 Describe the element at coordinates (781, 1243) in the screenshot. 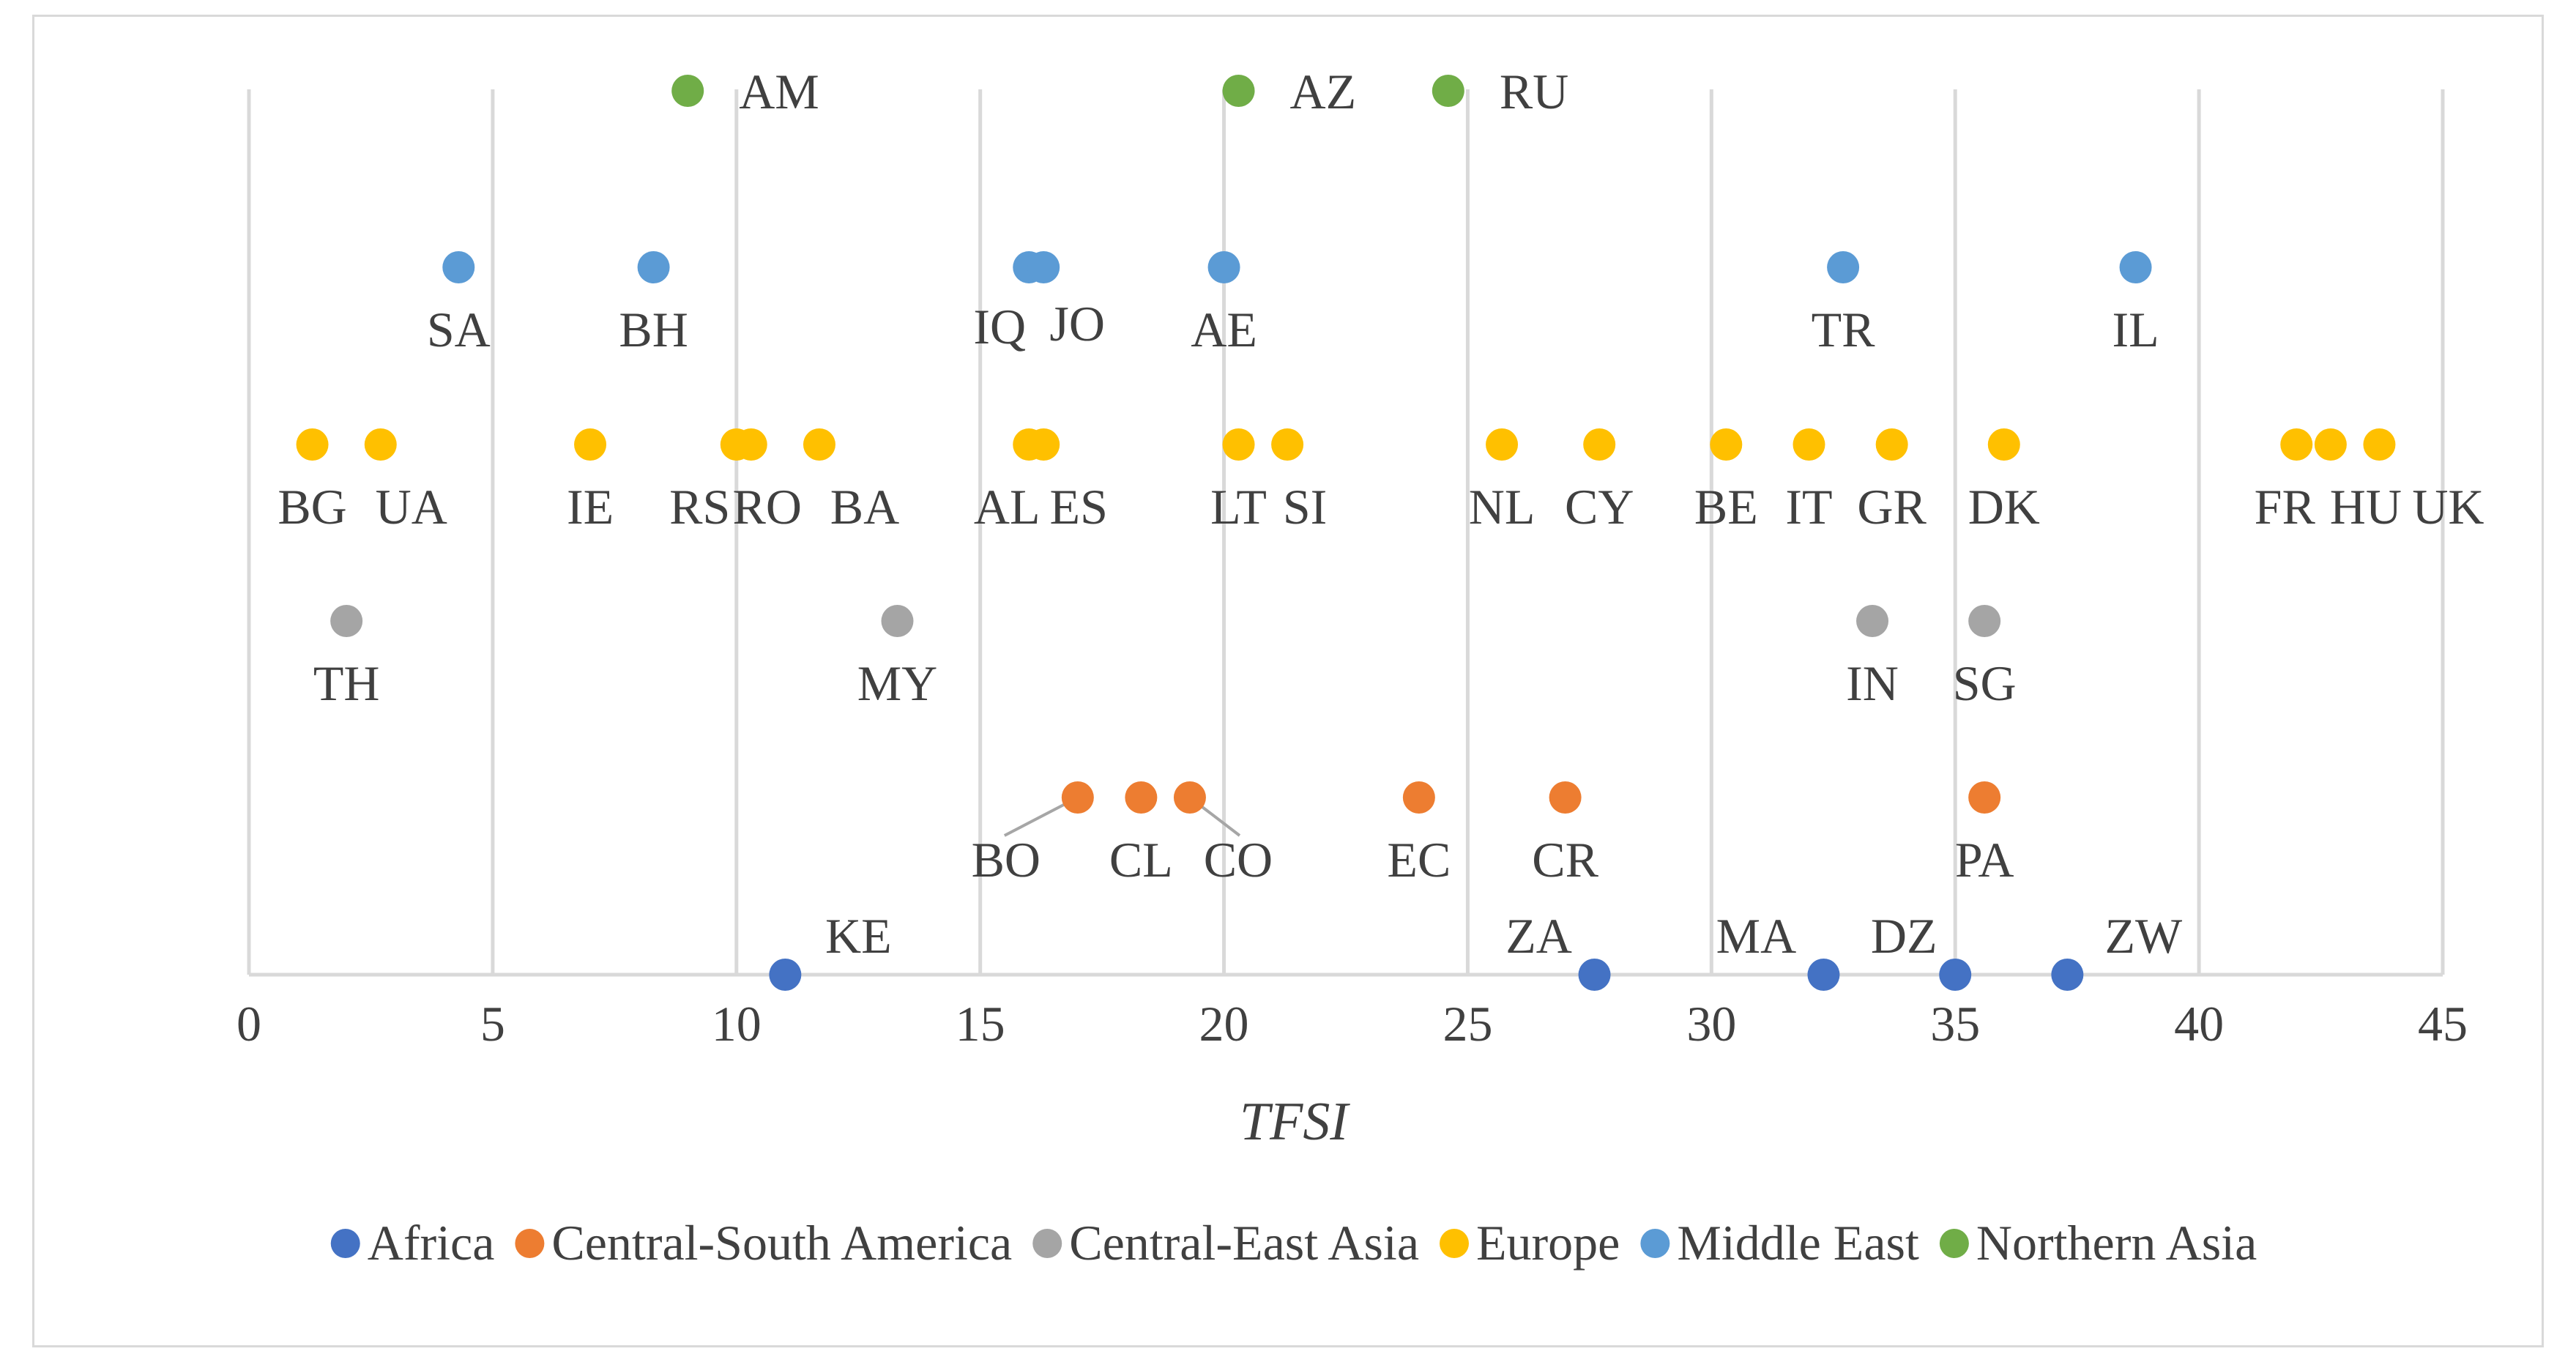

I see `legend-label: Central-South America` at that location.